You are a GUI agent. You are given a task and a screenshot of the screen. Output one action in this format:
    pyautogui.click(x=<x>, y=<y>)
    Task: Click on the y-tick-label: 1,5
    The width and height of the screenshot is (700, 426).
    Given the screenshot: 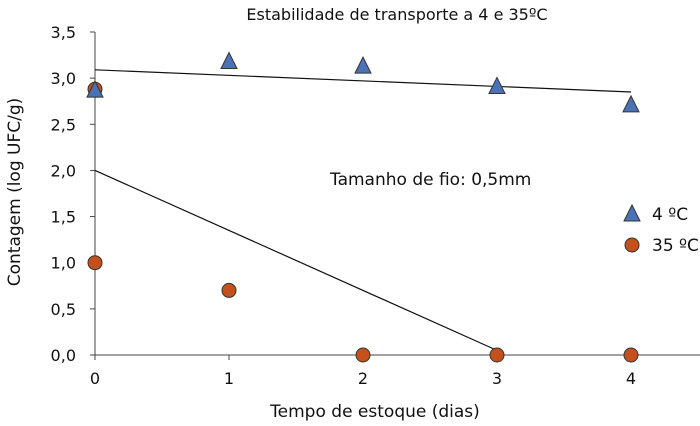 What is the action you would take?
    pyautogui.click(x=63, y=217)
    